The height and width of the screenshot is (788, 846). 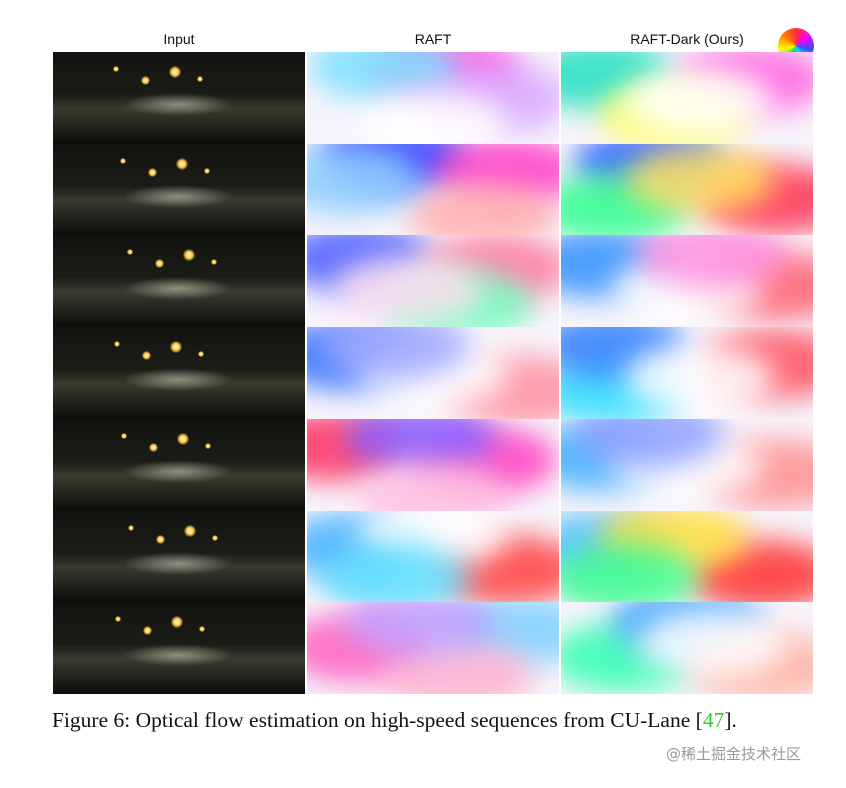 I want to click on column-header-raft: RAFT, so click(x=433, y=39).